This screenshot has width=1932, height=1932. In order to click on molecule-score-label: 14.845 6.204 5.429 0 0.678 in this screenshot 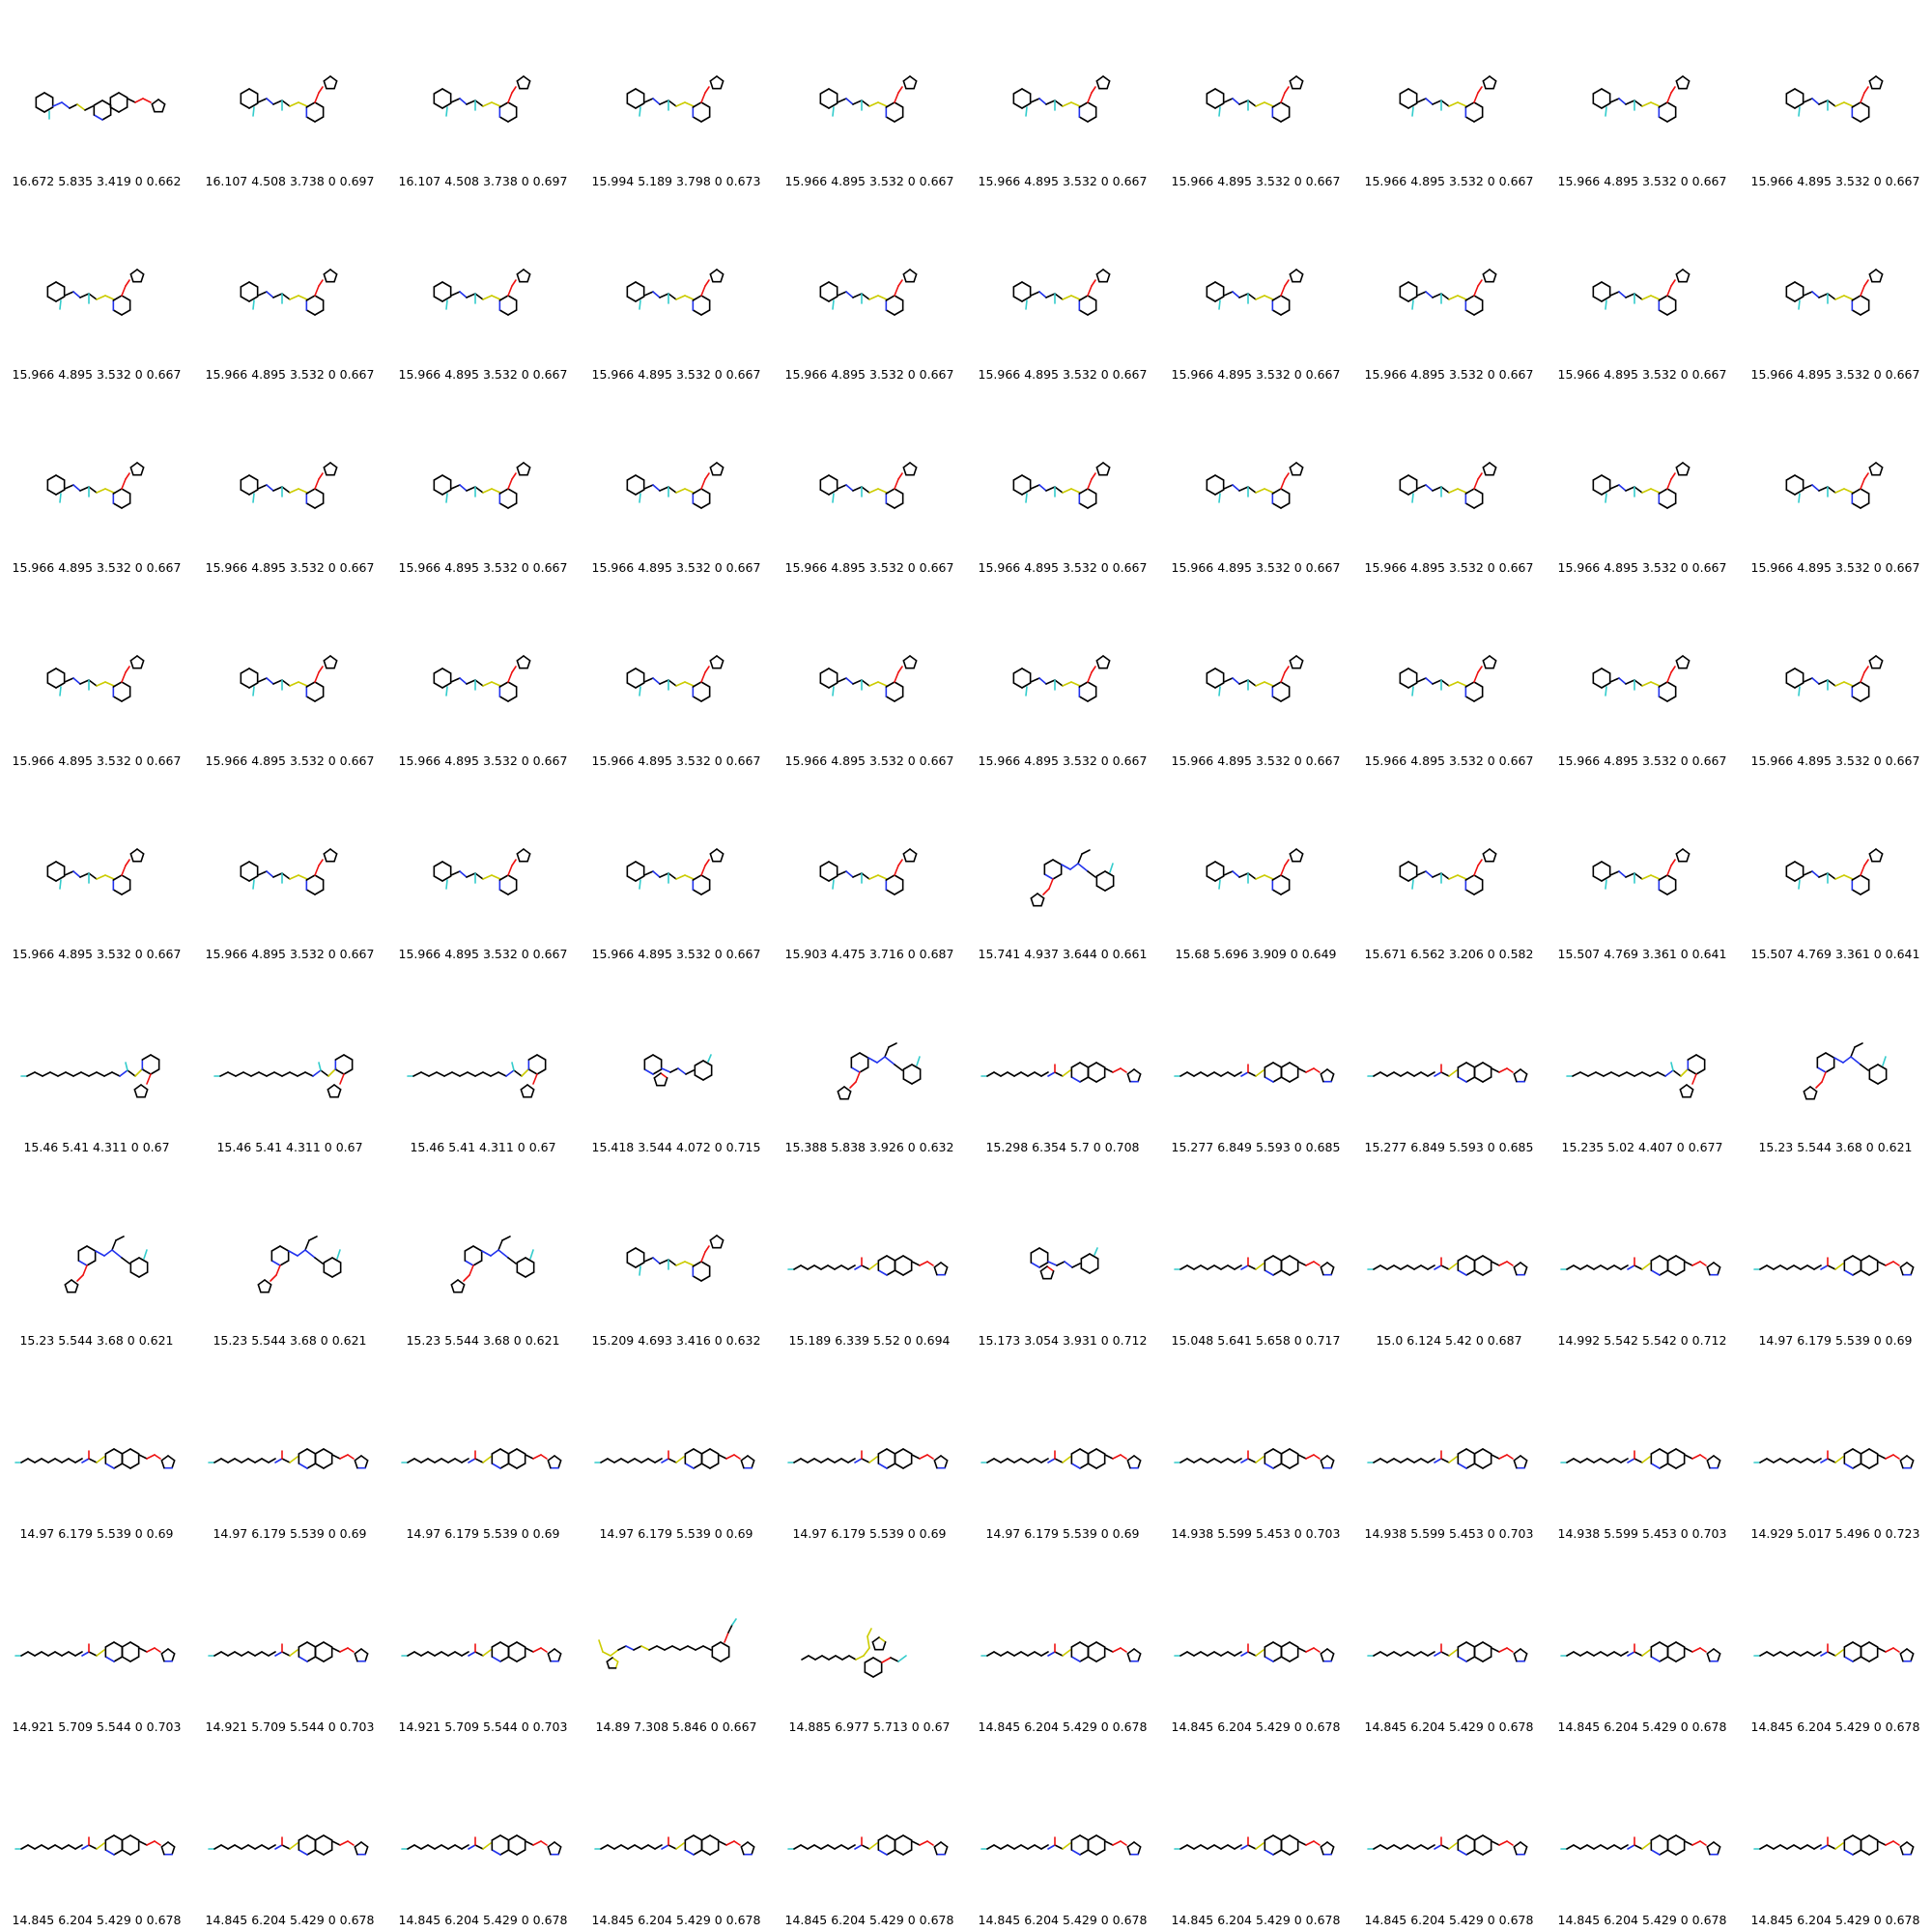, I will do `click(1256, 1726)`.